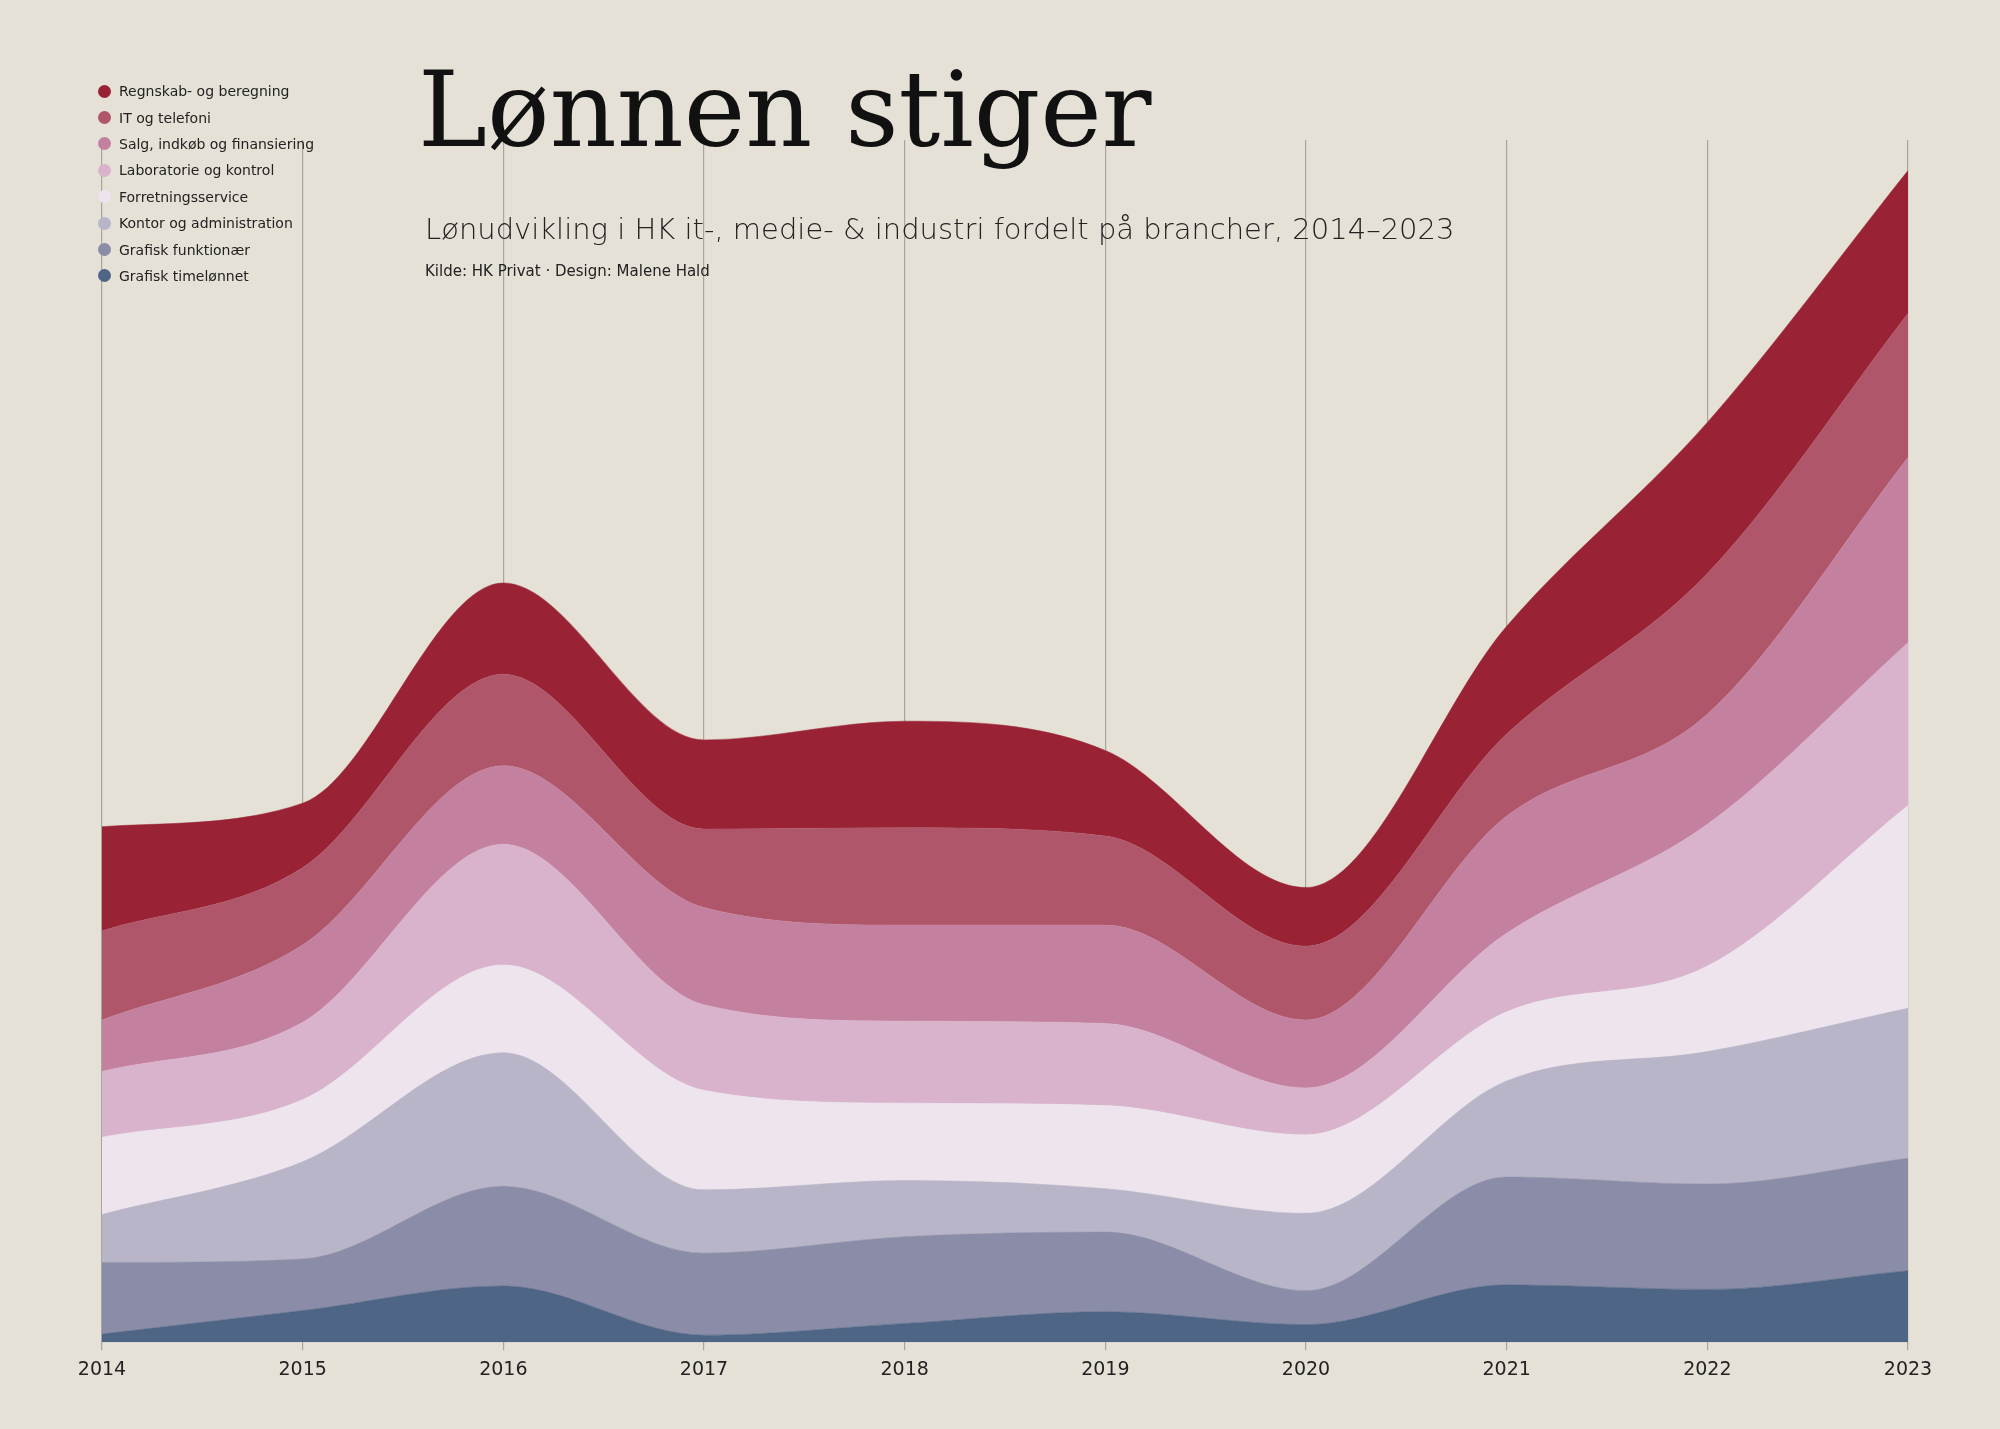 Image resolution: width=2000 pixels, height=1429 pixels. Describe the element at coordinates (165, 117) in the screenshot. I see `legend-label: IT og telefoni` at that location.